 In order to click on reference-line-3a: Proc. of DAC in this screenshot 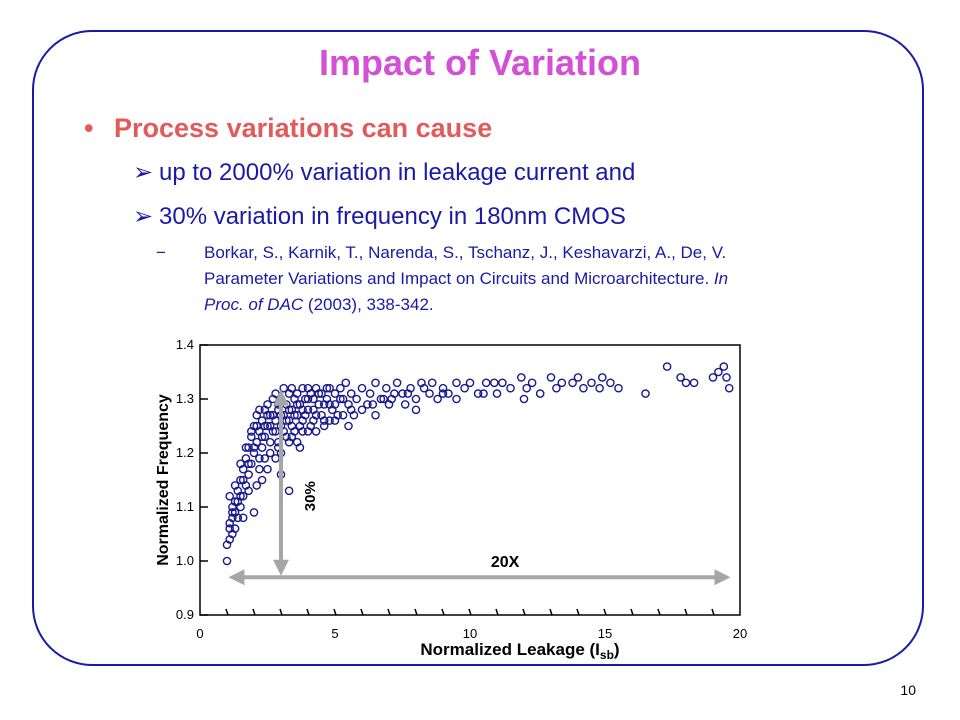, I will do `click(254, 304)`.